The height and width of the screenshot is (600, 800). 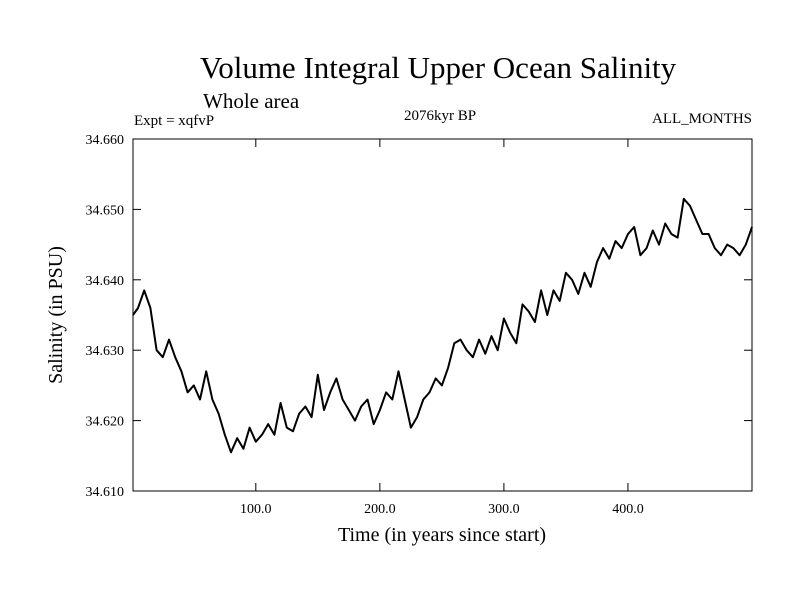 I want to click on x-tick-label: 100.0, so click(x=256, y=509).